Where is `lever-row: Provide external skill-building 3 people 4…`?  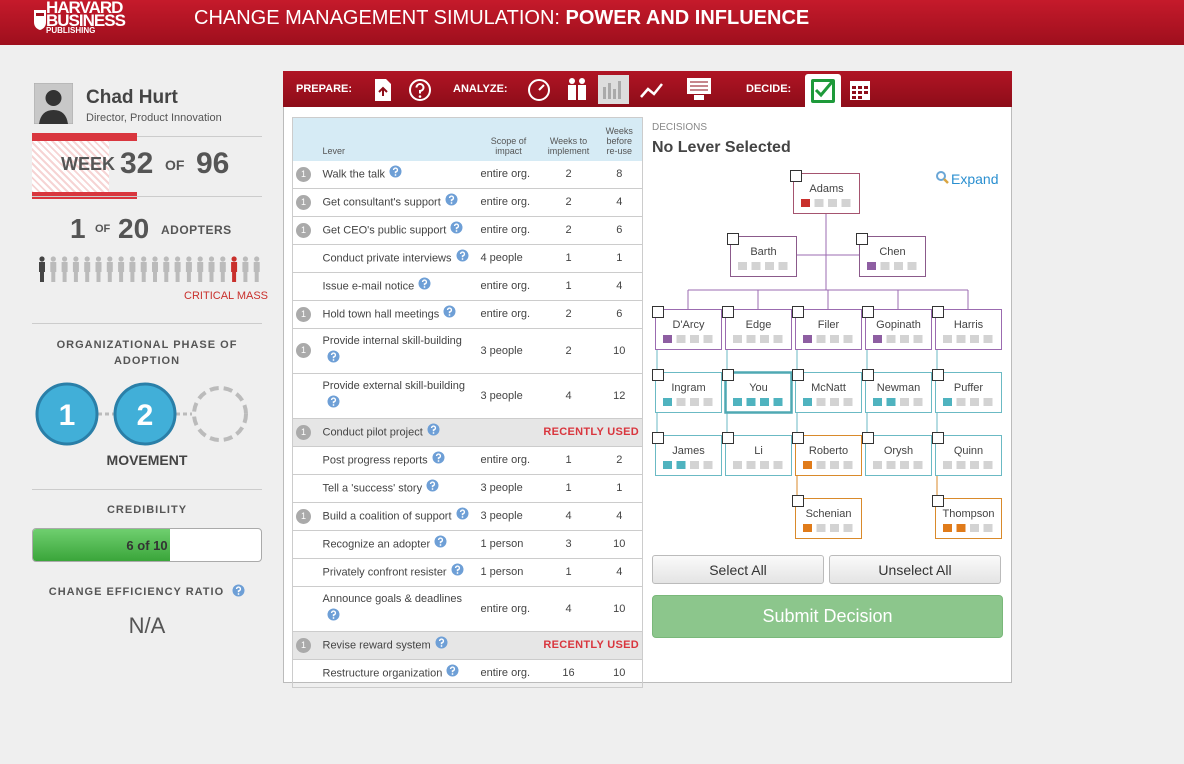 lever-row: Provide external skill-building 3 people 4… is located at coordinates (467, 396).